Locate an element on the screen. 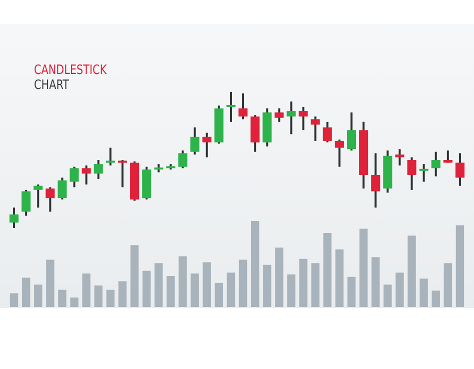 This screenshot has width=474, height=369. chart-title: CANDLESTICK is located at coordinates (70, 70).